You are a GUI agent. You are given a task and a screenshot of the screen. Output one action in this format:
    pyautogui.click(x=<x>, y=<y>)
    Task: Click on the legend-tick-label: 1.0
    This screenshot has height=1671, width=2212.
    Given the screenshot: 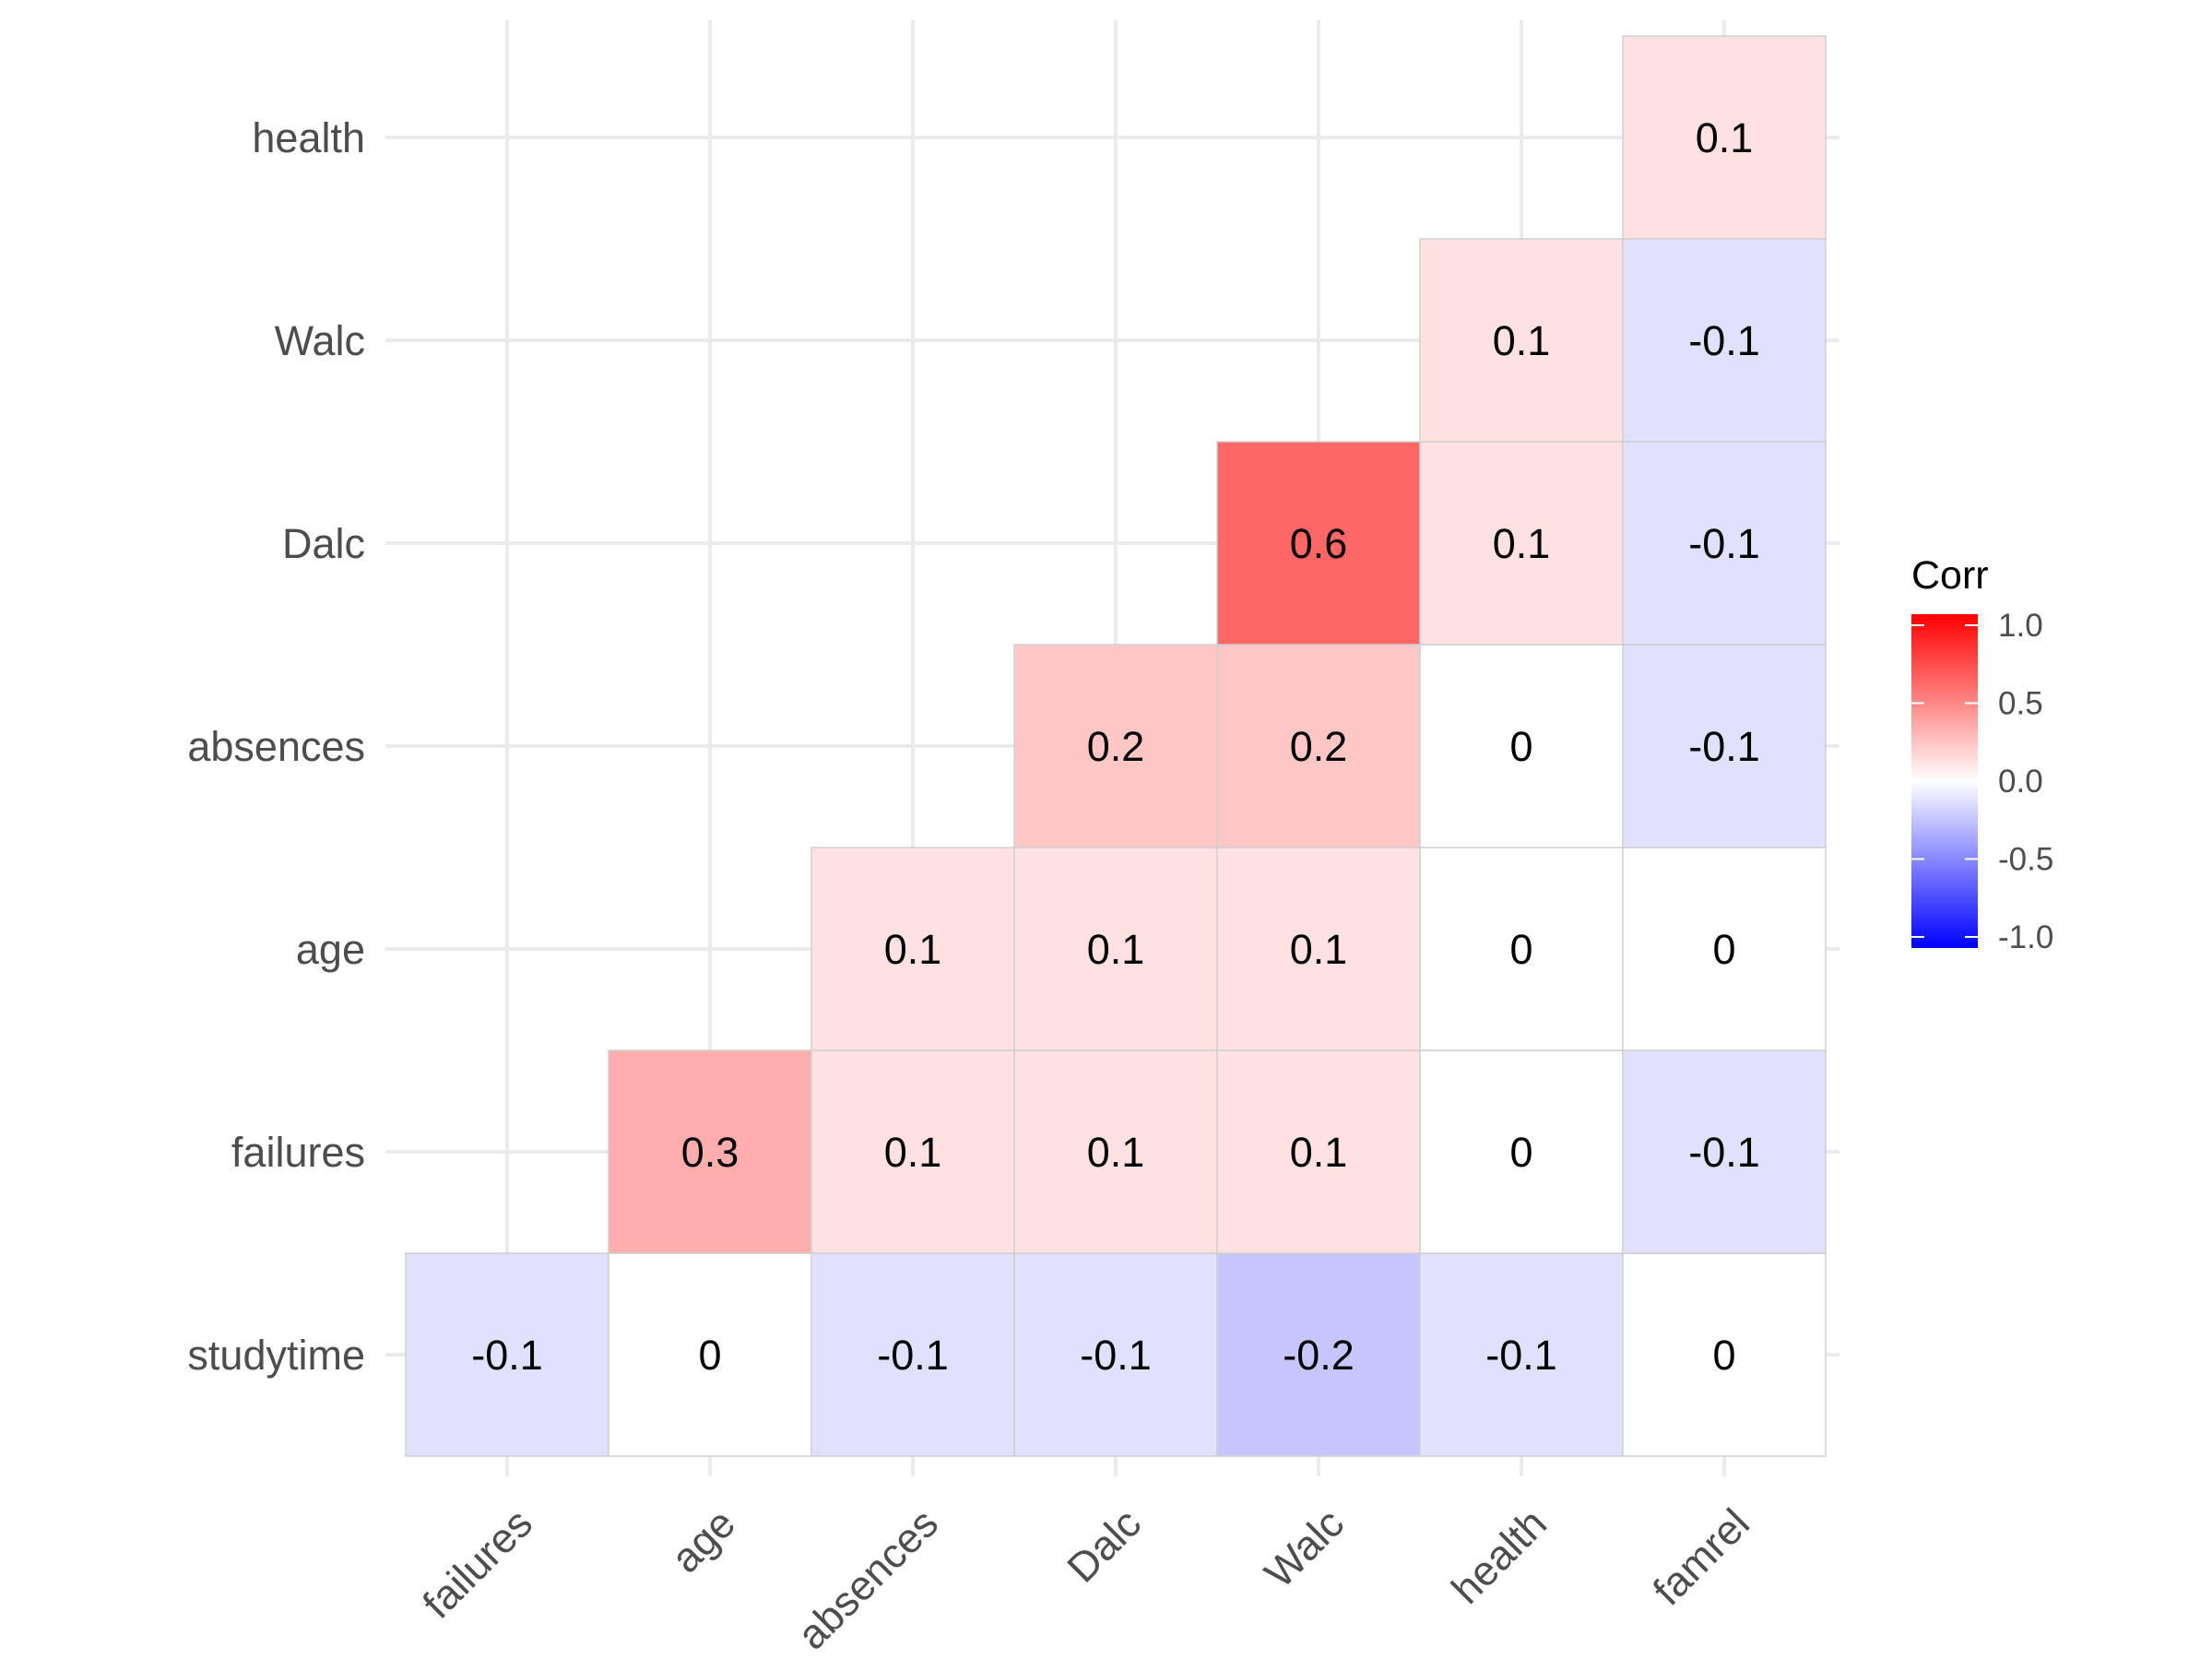 What is the action you would take?
    pyautogui.click(x=2021, y=626)
    